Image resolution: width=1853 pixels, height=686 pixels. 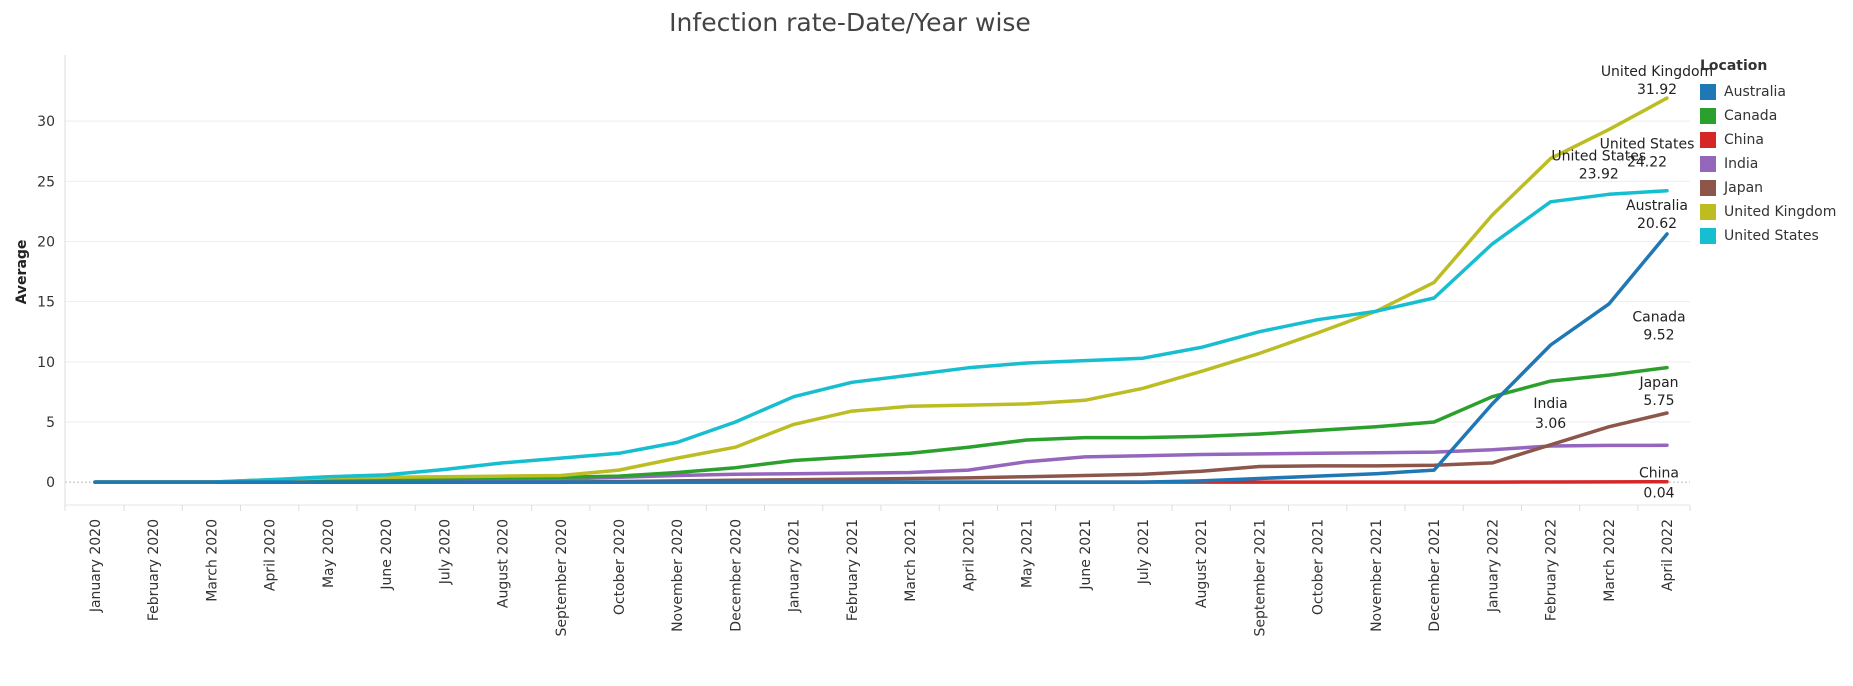 What do you see at coordinates (329, 553) in the screenshot?
I see `x-tick-label: May 2020` at bounding box center [329, 553].